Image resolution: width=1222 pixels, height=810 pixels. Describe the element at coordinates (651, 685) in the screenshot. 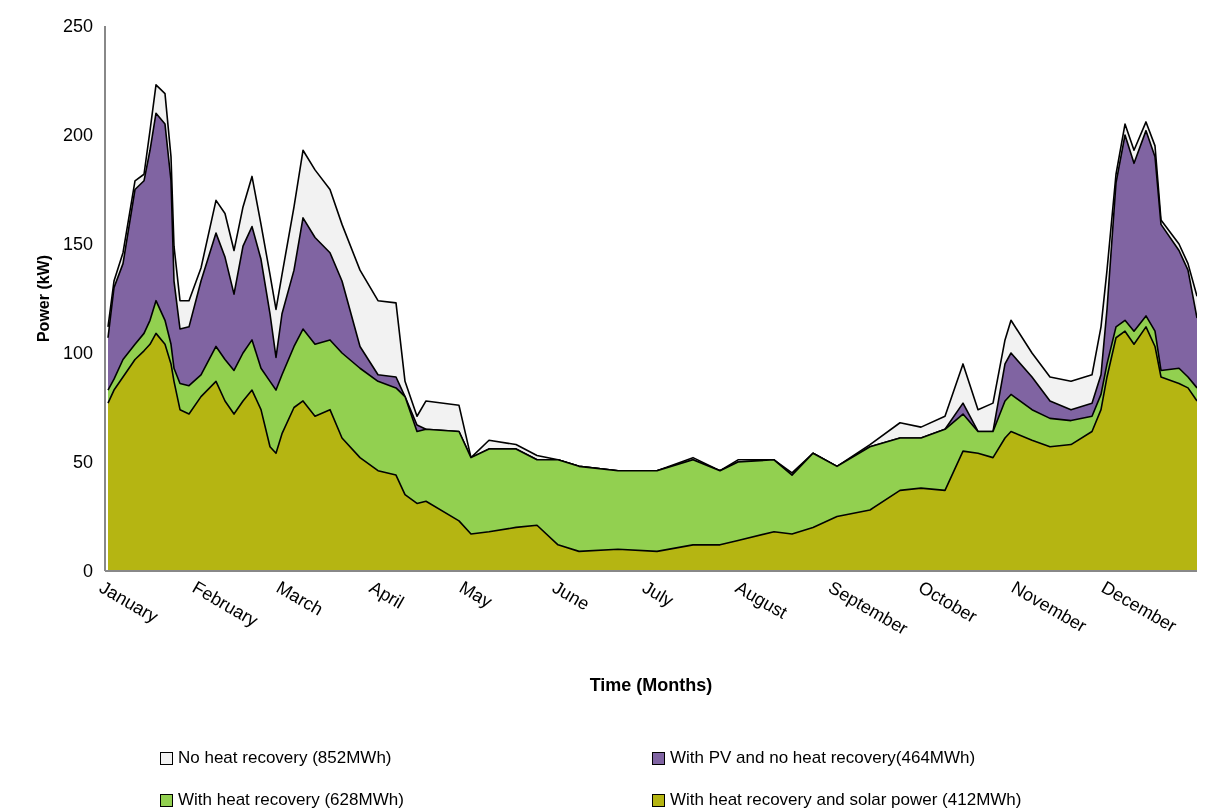

I see `x-axis-title: Time (Months)` at that location.